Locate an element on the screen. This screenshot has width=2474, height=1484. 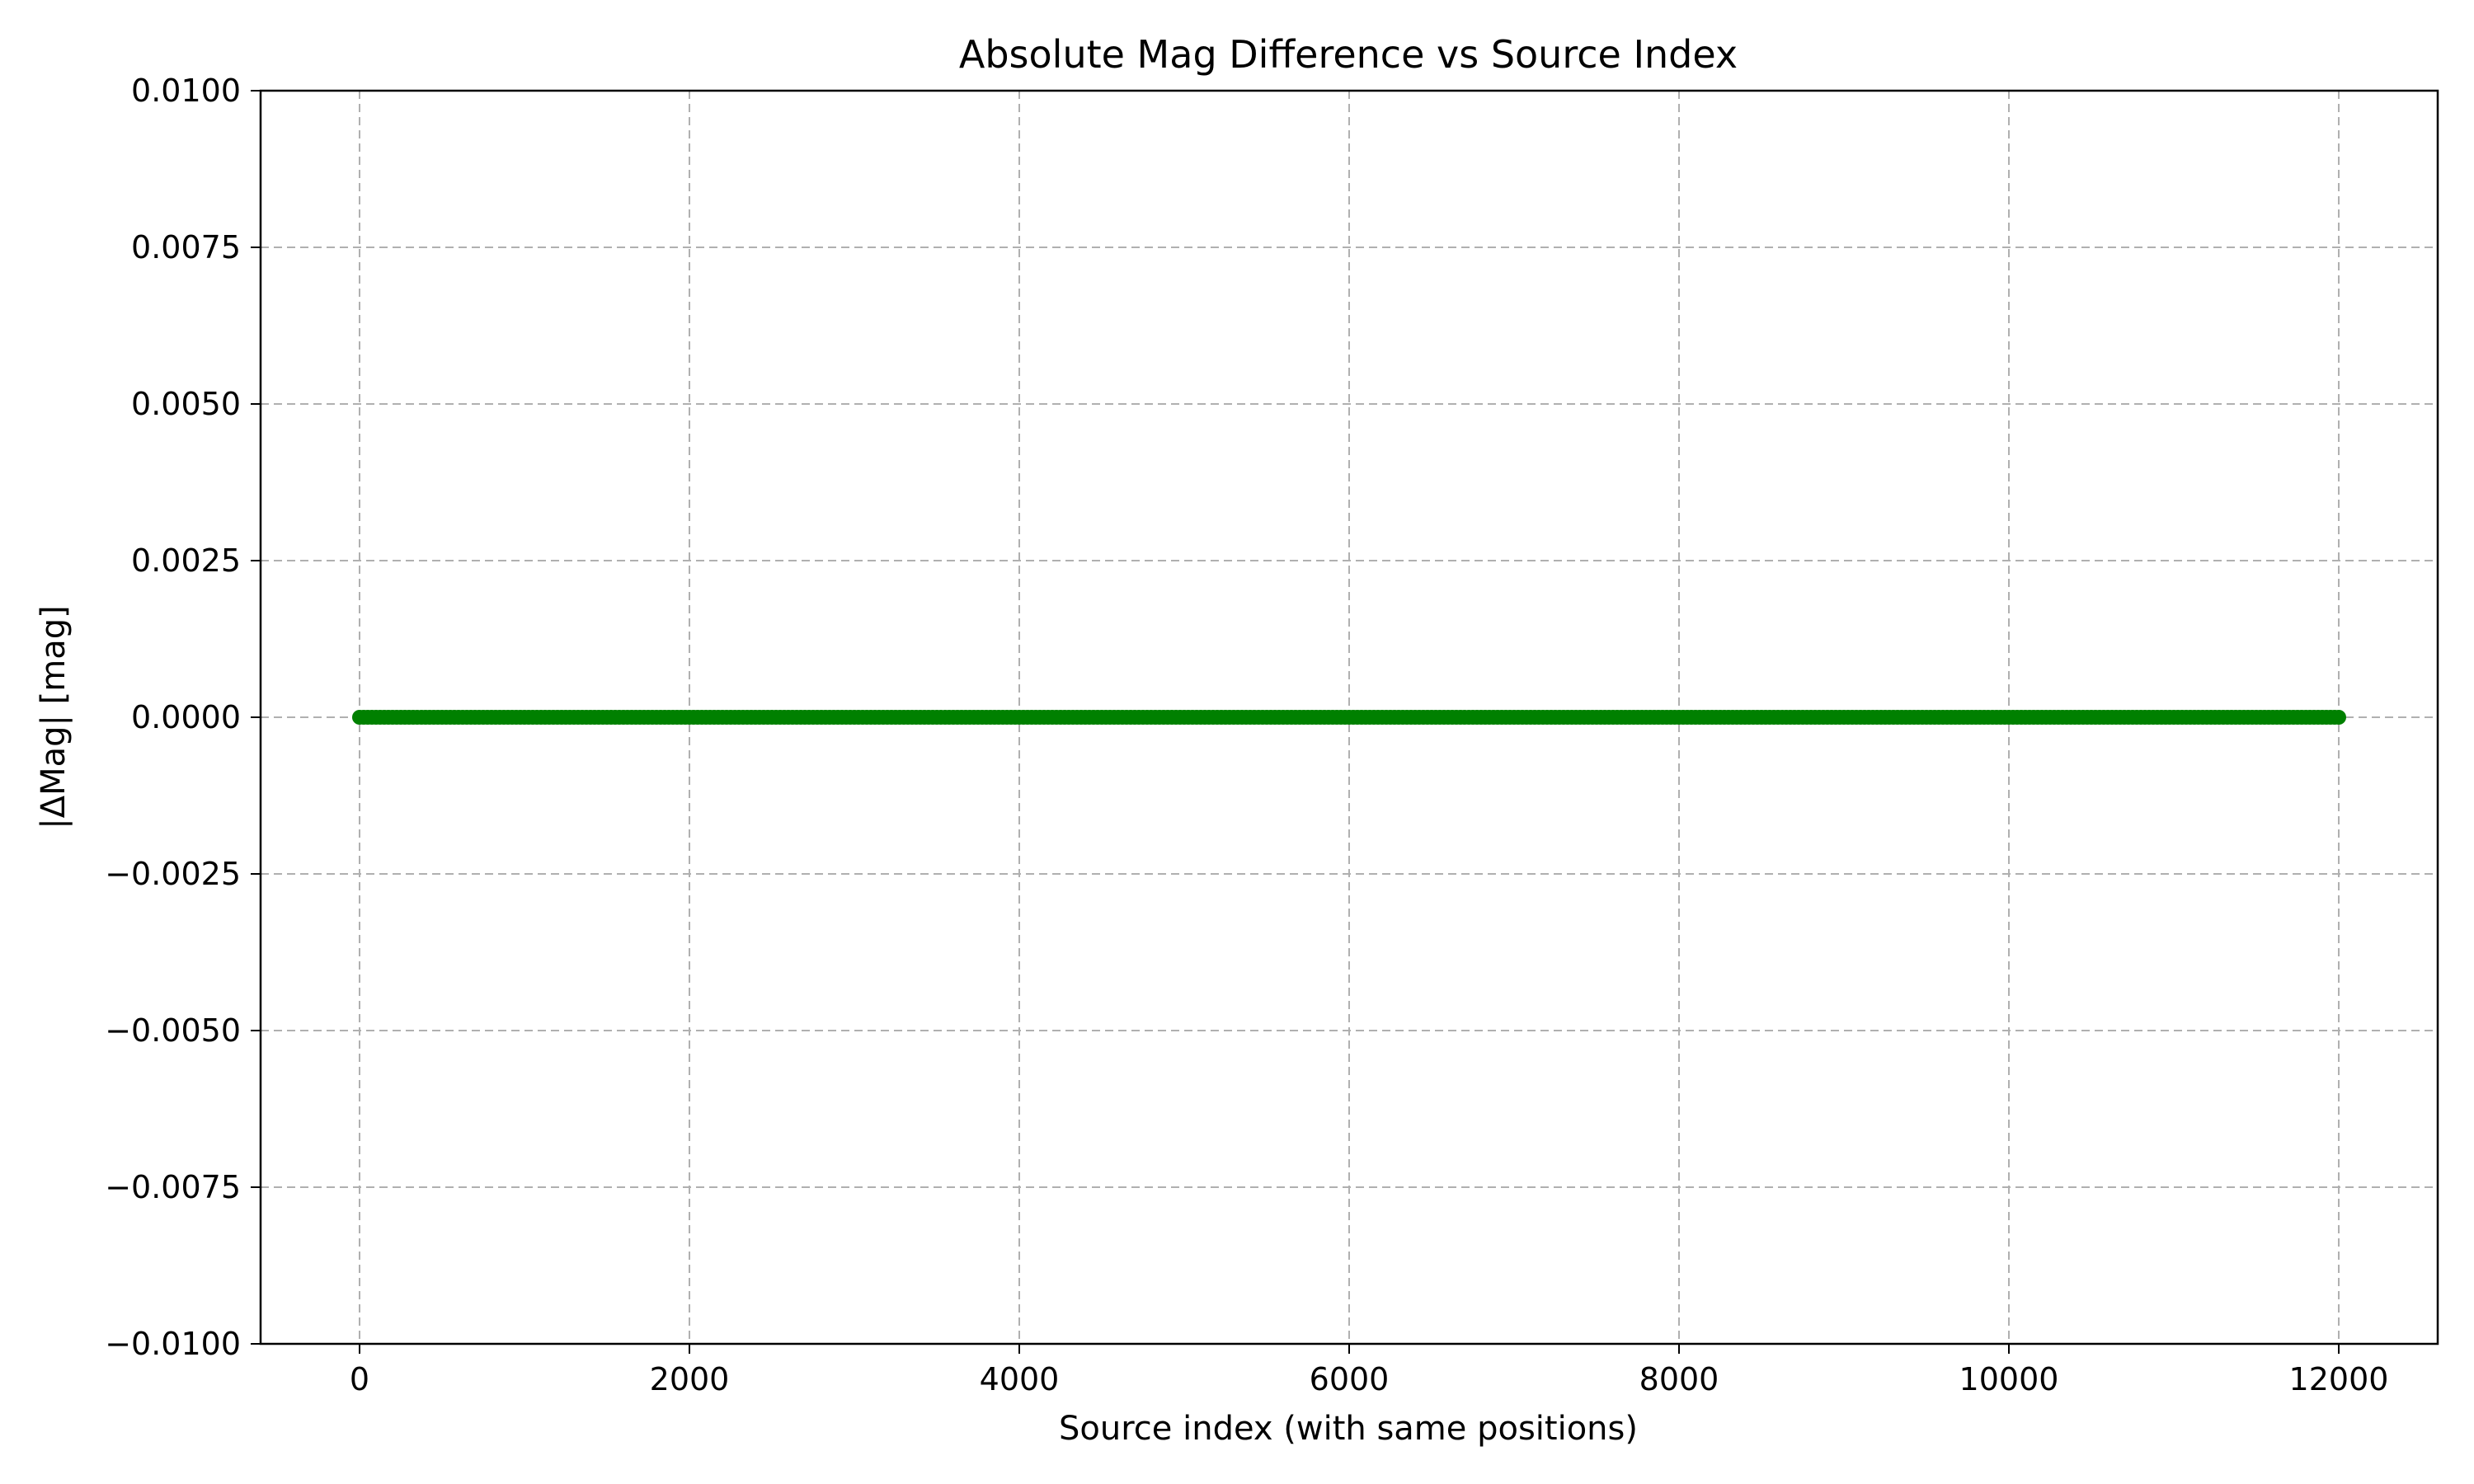
x-axis-ticks: 0 2000 4000 6000 8000 10000 12000 is located at coordinates (1369, 1370).